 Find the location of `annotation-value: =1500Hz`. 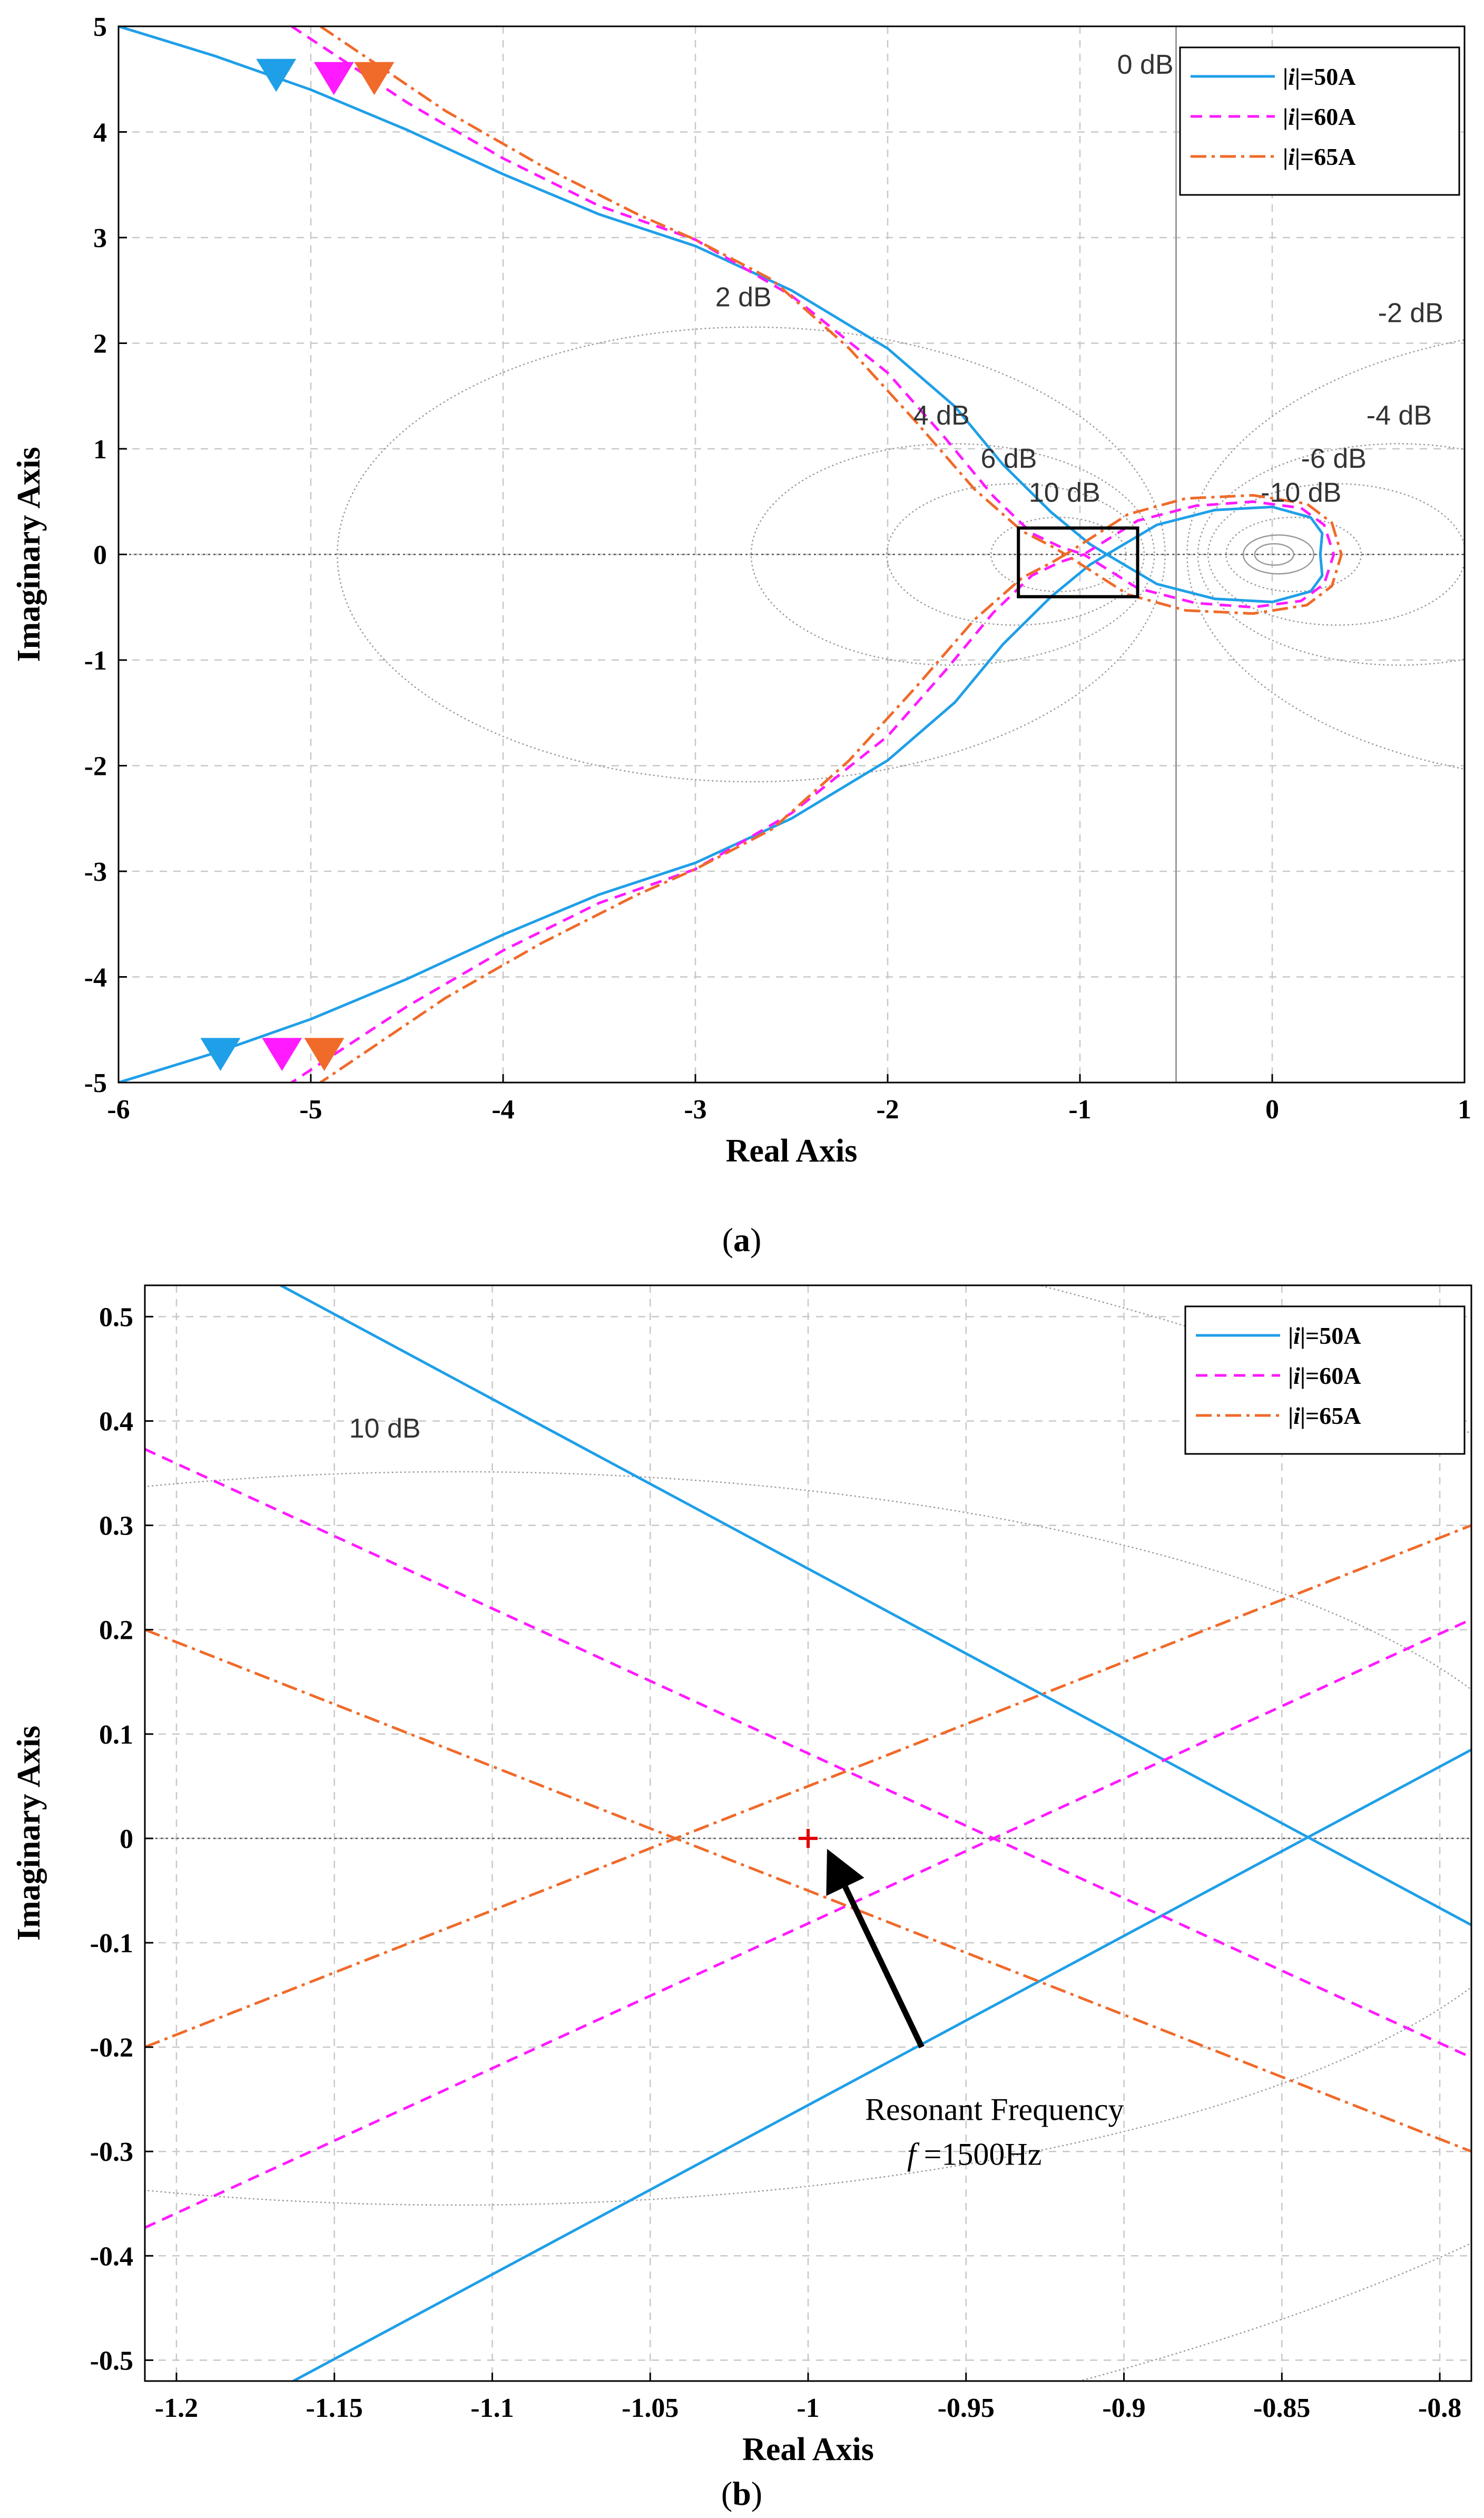

annotation-value: =1500Hz is located at coordinates (979, 2154).